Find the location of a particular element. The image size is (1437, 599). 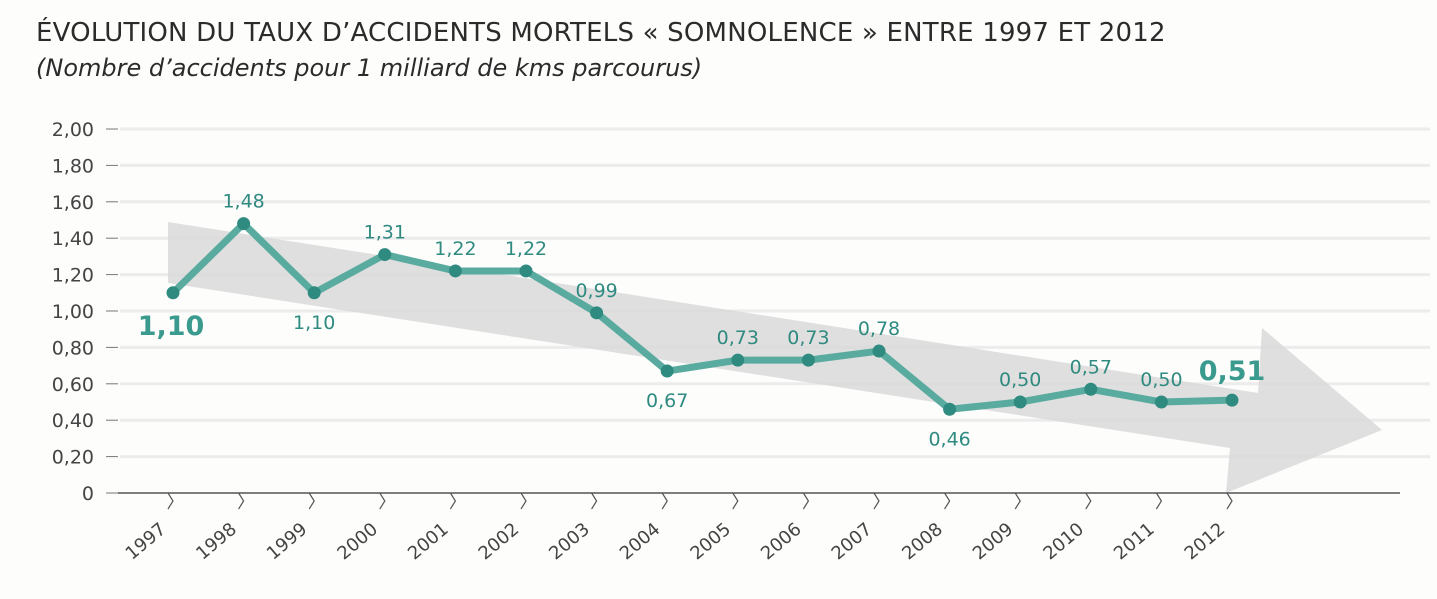

x-tick-label: 2002 is located at coordinates (499, 542).